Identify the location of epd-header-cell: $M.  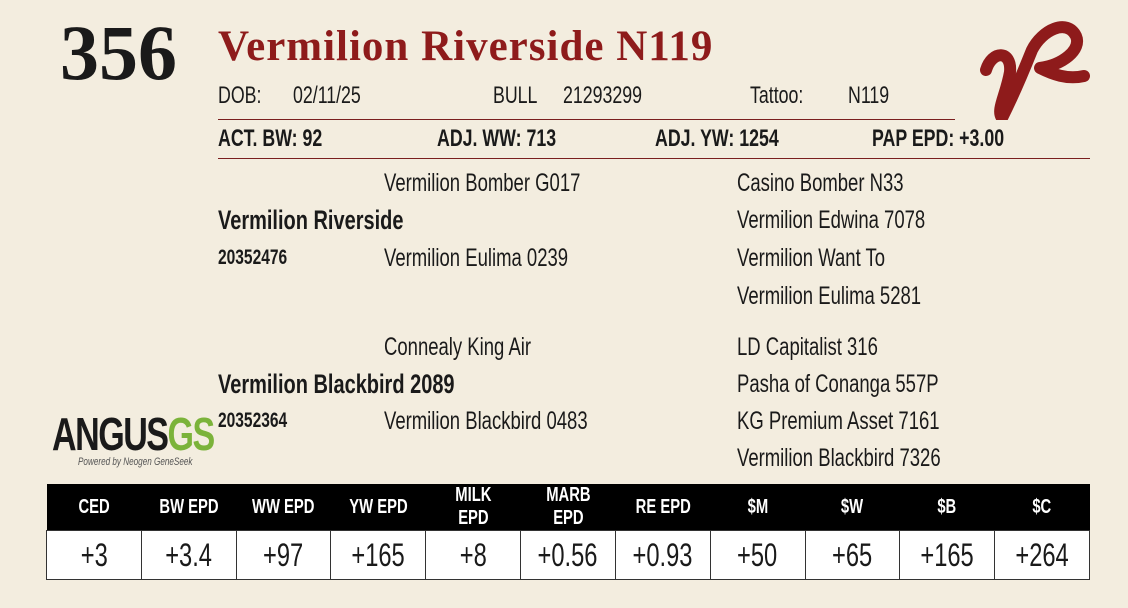
(757, 507).